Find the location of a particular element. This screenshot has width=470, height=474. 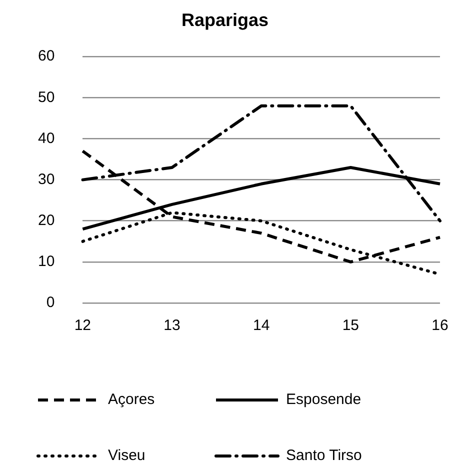

x-tick-label: 13 is located at coordinates (172, 325).